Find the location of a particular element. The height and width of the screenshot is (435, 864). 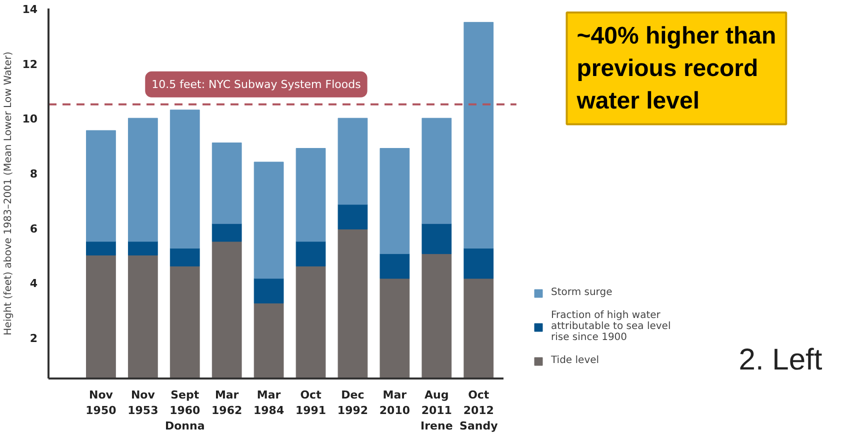

x-tick-label: Mar 2010 is located at coordinates (394, 403).